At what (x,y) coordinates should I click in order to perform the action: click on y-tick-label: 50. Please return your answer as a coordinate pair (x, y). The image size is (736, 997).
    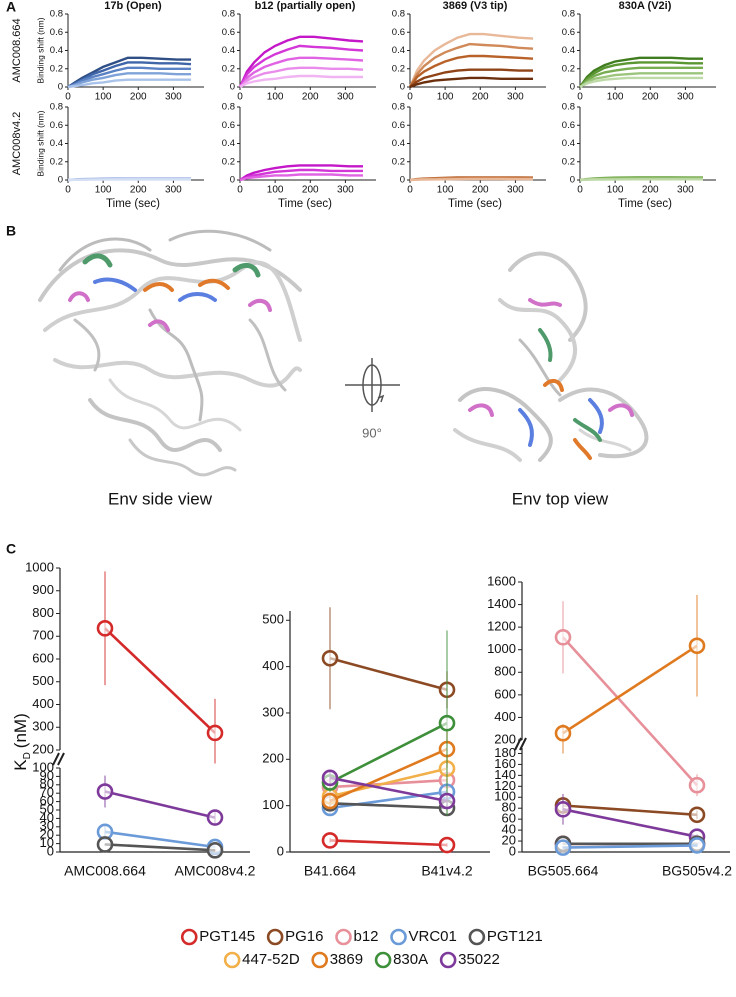
    Looking at the image, I should click on (47, 808).